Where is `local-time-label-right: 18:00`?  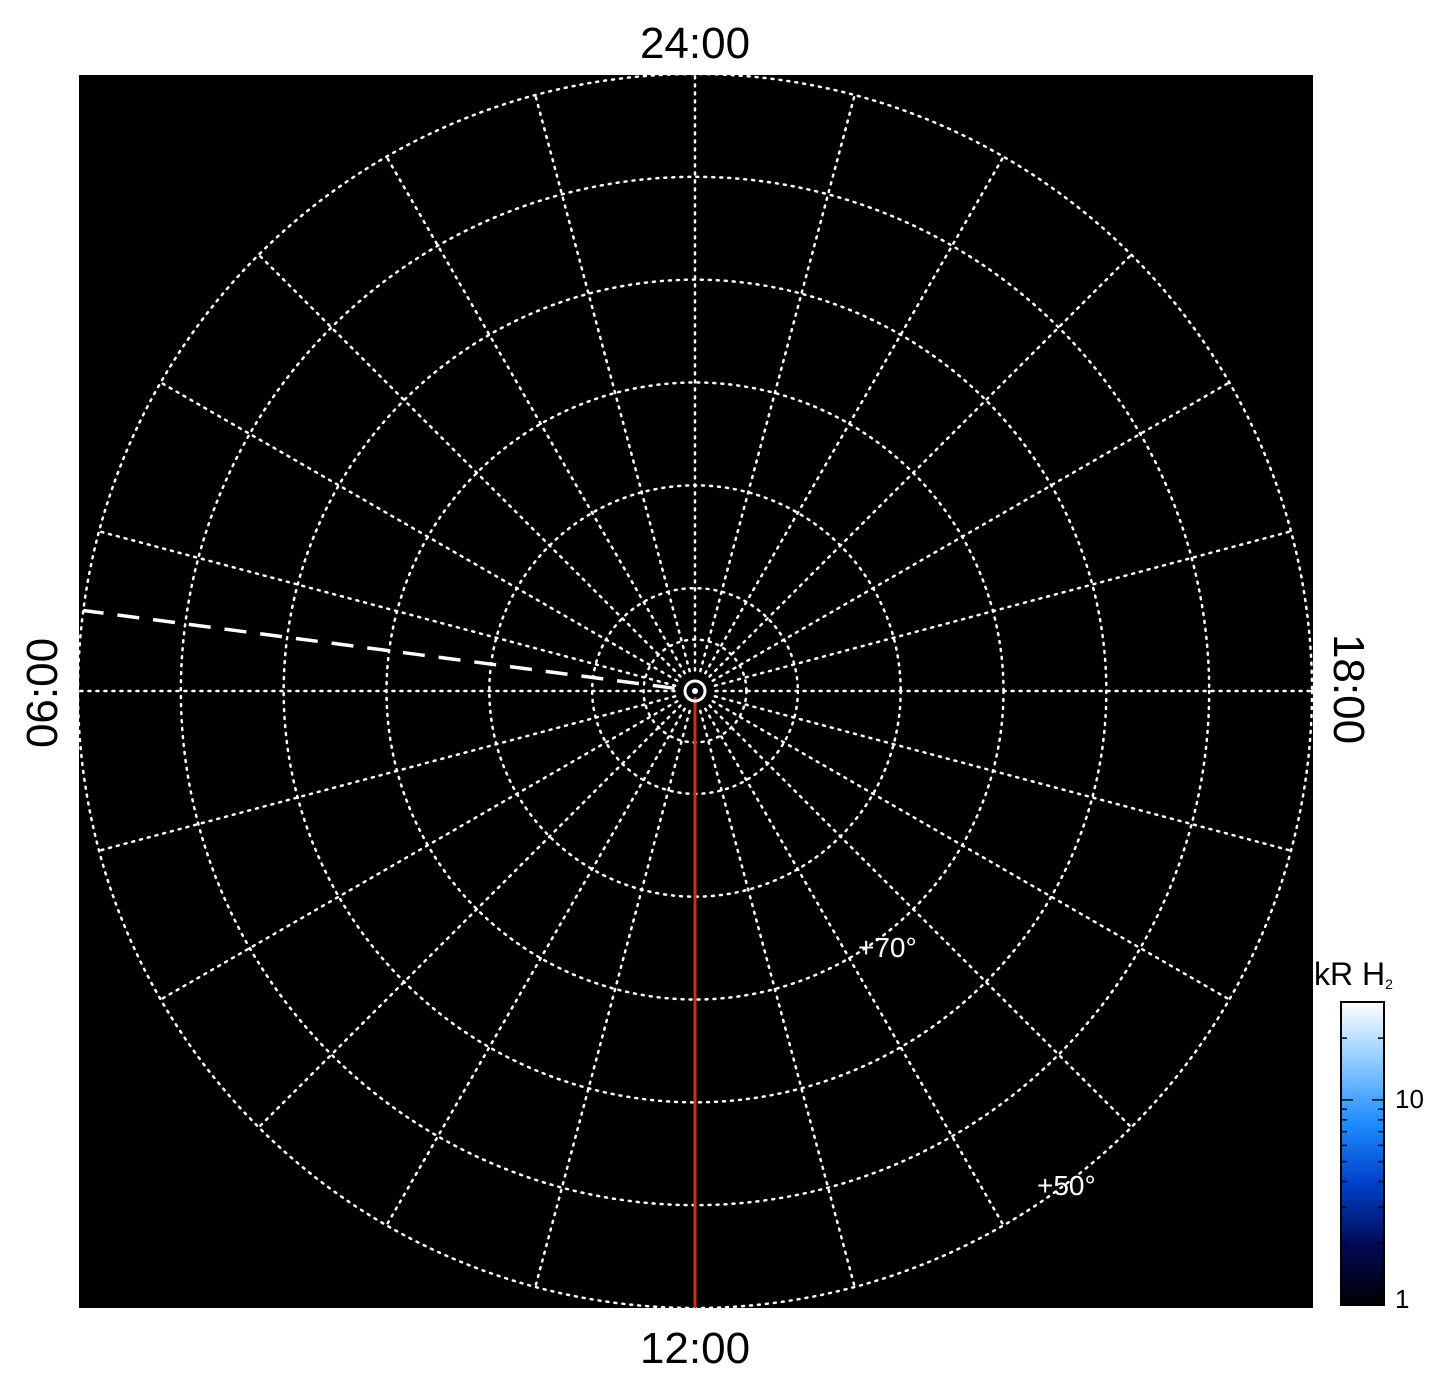
local-time-label-right: 18:00 is located at coordinates (1348, 689).